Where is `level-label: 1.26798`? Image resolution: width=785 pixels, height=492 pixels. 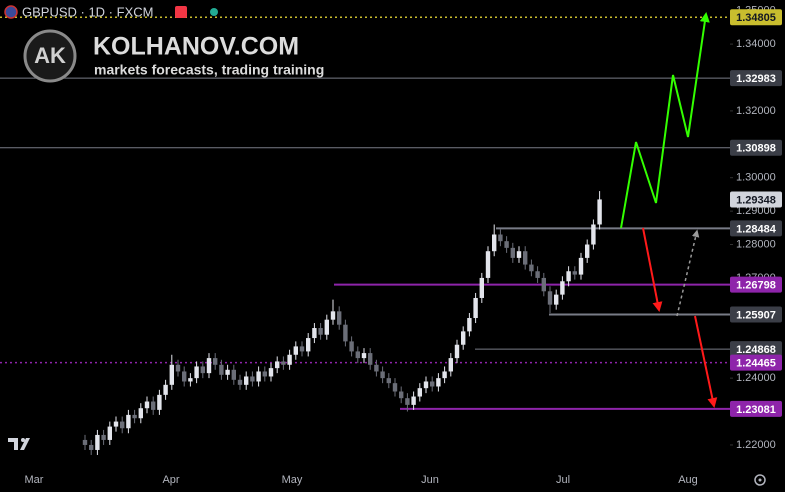
level-label: 1.26798 is located at coordinates (756, 286).